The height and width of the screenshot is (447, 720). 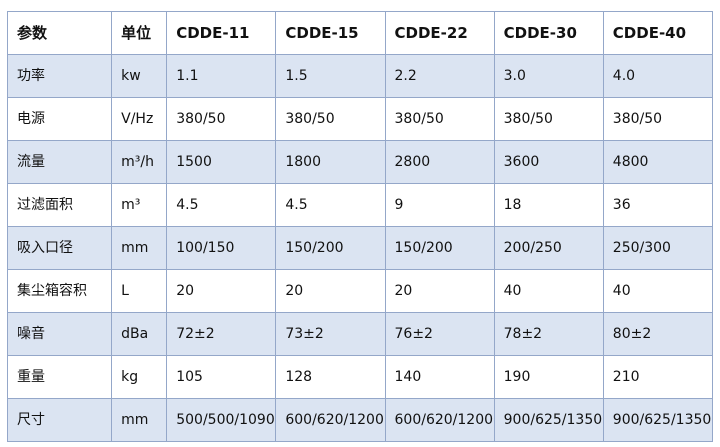 I want to click on unit-cell: L, so click(x=139, y=291).